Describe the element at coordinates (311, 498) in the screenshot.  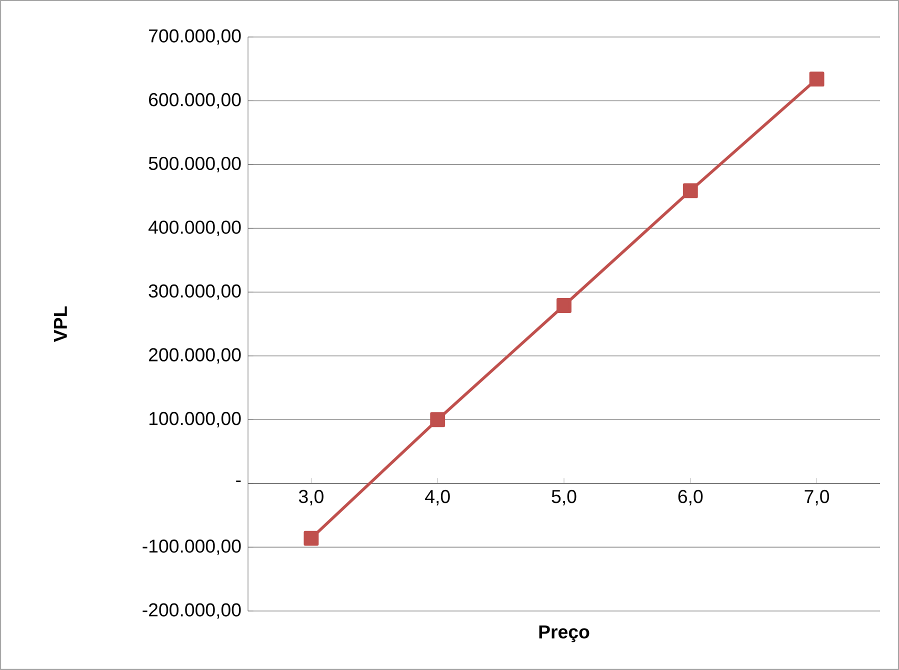
I see `x-tick-label: 3,0` at that location.